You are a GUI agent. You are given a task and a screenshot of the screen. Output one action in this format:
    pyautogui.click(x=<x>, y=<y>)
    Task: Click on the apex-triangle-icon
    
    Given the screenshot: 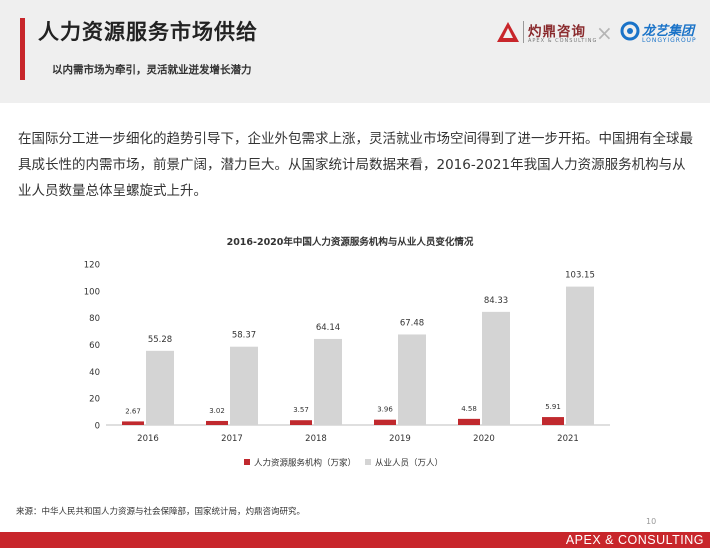 What is the action you would take?
    pyautogui.click(x=508, y=32)
    